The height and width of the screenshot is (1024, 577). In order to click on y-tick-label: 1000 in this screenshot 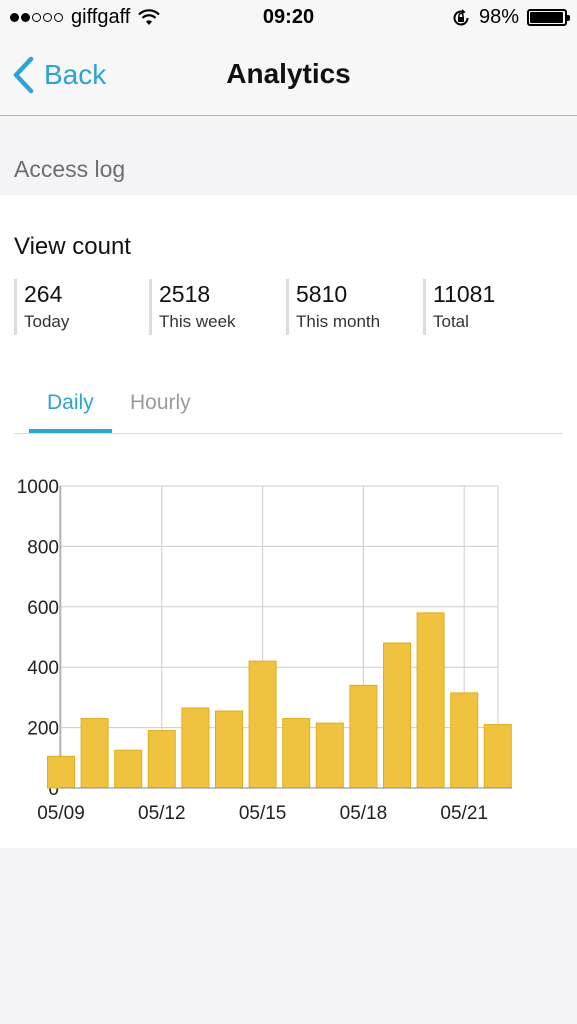, I will do `click(38, 487)`.